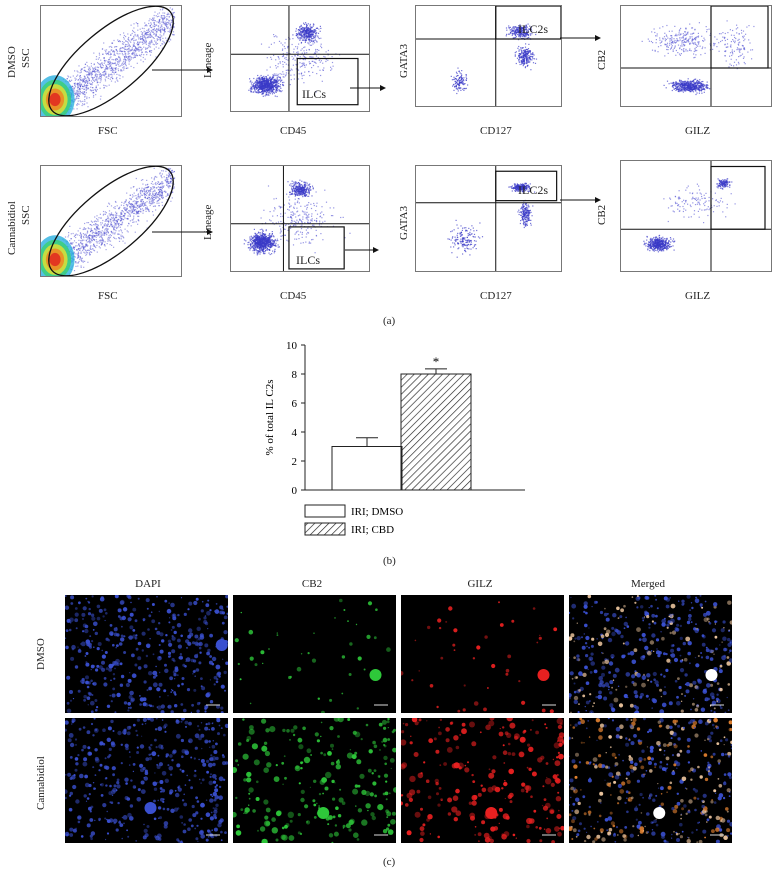  I want to click on micrograph-cb2-cbd, so click(314, 780).